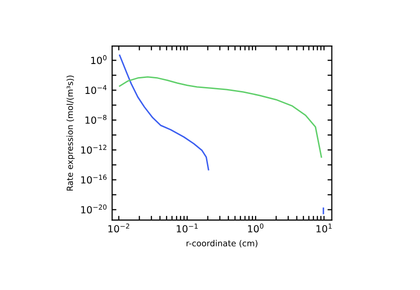 The image size is (420, 290). What do you see at coordinates (99, 59) in the screenshot?
I see `y-tick-label: 10$^{0}$` at bounding box center [99, 59].